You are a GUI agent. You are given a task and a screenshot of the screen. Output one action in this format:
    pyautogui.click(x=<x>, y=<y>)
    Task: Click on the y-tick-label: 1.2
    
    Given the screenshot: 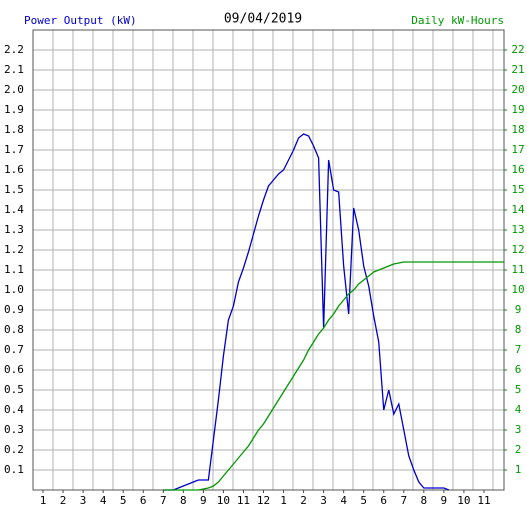 What is the action you would take?
    pyautogui.click(x=14, y=249)
    